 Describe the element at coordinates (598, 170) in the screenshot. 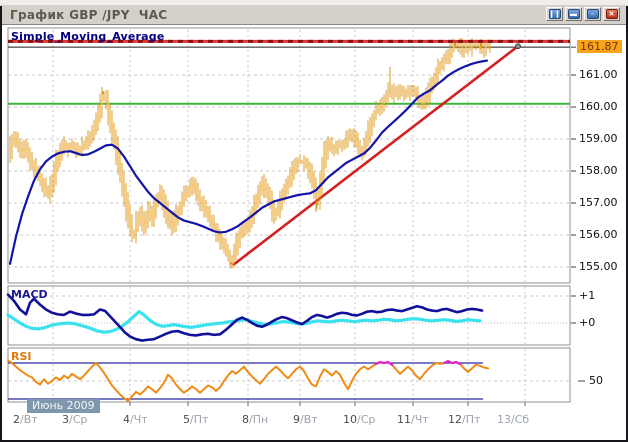

I see `price-axis-label: 158.00` at that location.